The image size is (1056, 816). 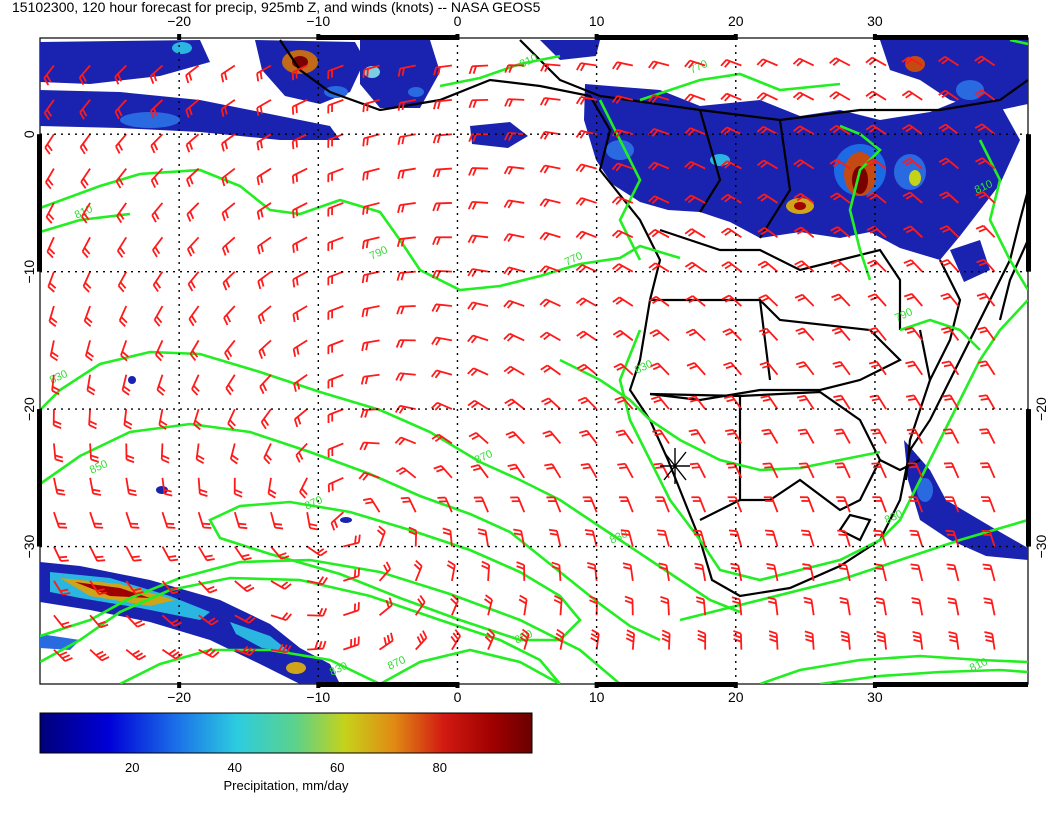 What do you see at coordinates (29, 272) in the screenshot?
I see `lat-label-left: −10` at bounding box center [29, 272].